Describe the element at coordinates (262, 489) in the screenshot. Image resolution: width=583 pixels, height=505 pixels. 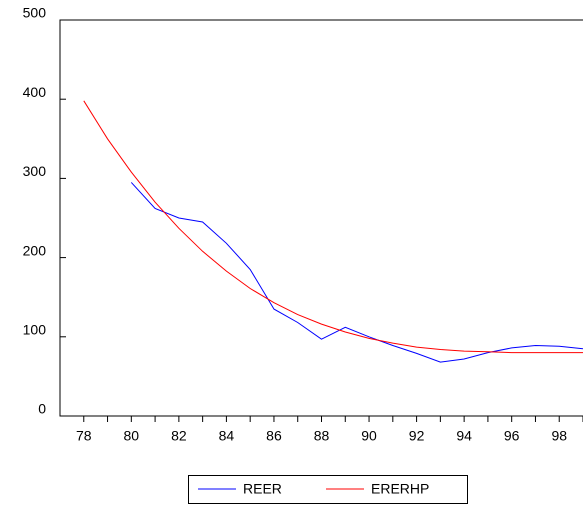
I see `legend-label: REER` at that location.